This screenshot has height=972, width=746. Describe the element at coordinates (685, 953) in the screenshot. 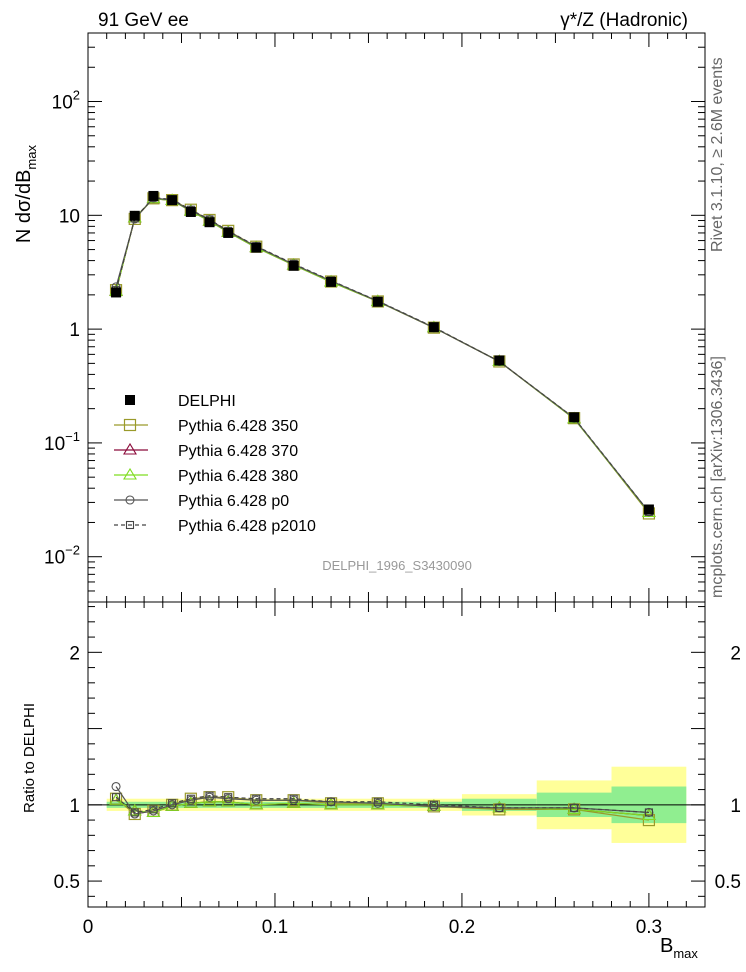

I see `xlabel-subscript: max` at that location.